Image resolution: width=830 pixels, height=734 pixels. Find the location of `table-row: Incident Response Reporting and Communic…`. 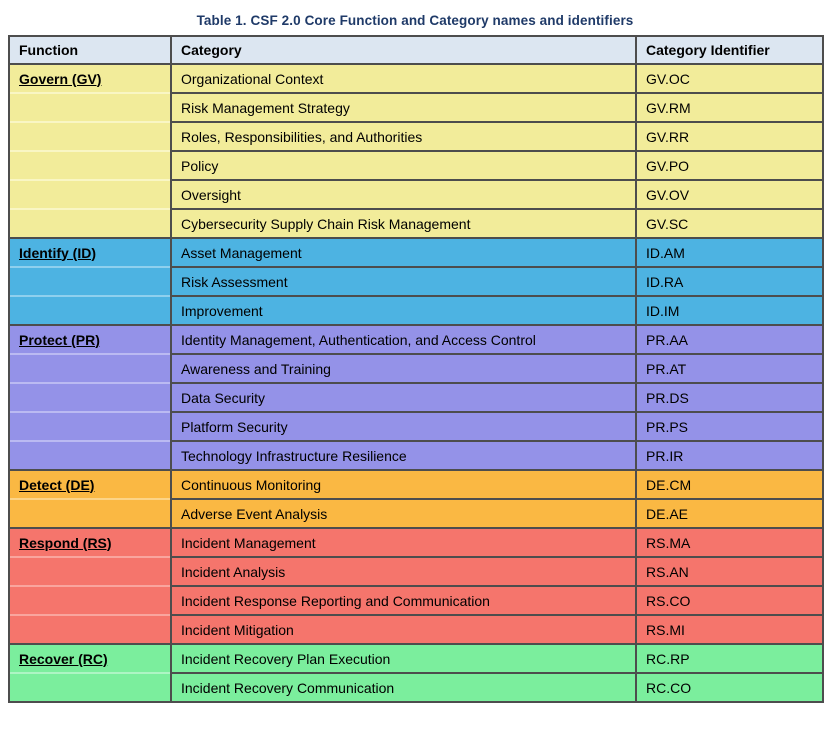

table-row: Incident Response Reporting and Communic… is located at coordinates (415, 600).